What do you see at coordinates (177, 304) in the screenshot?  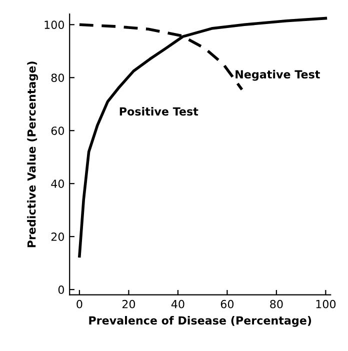 I see `x-tick-label: 40` at bounding box center [177, 304].